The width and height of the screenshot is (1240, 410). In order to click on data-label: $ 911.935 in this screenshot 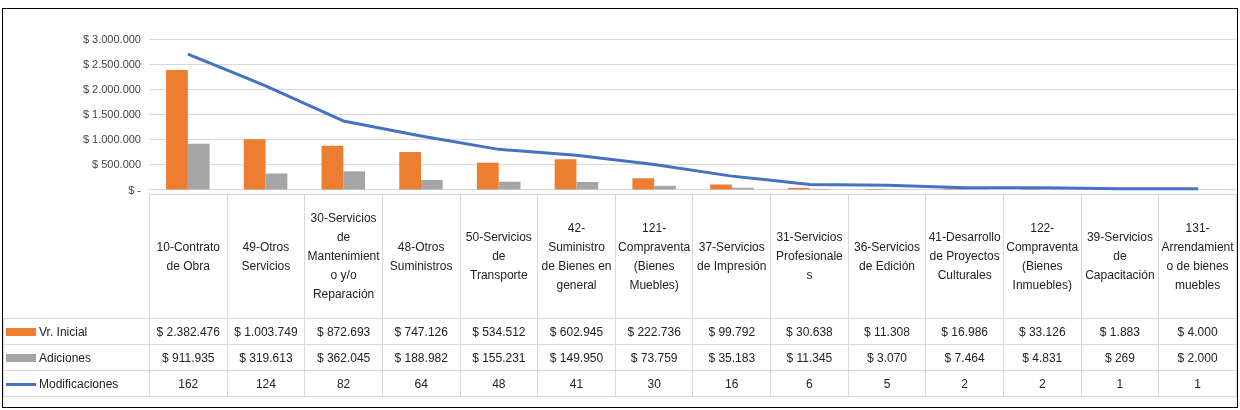, I will do `click(188, 357)`.